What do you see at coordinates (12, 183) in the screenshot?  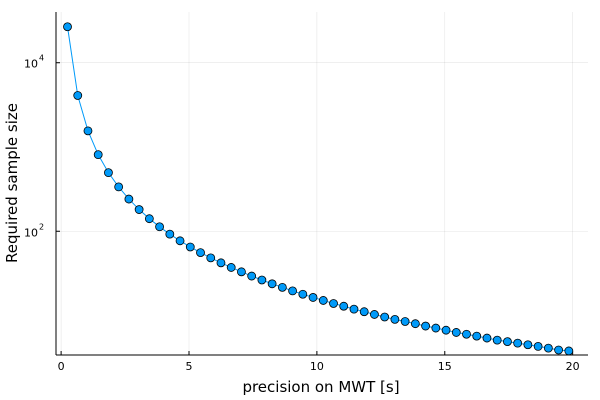 I see `y-axis-label: Required sample size` at bounding box center [12, 183].